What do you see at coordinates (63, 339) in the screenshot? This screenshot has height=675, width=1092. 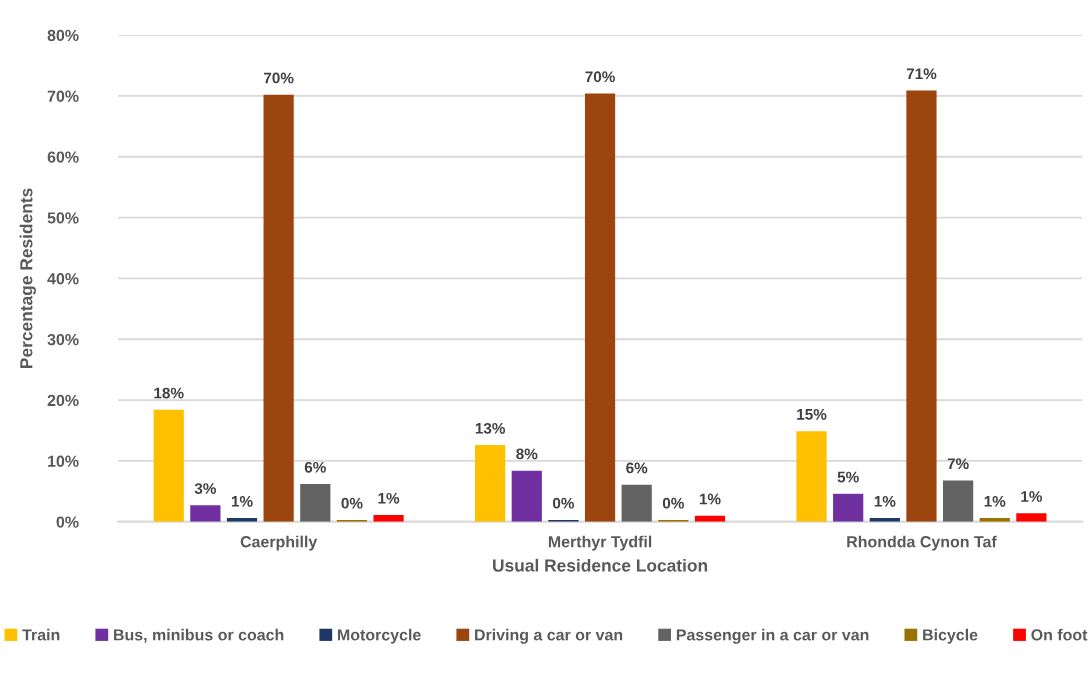 I see `y-tick-label: 30%` at bounding box center [63, 339].